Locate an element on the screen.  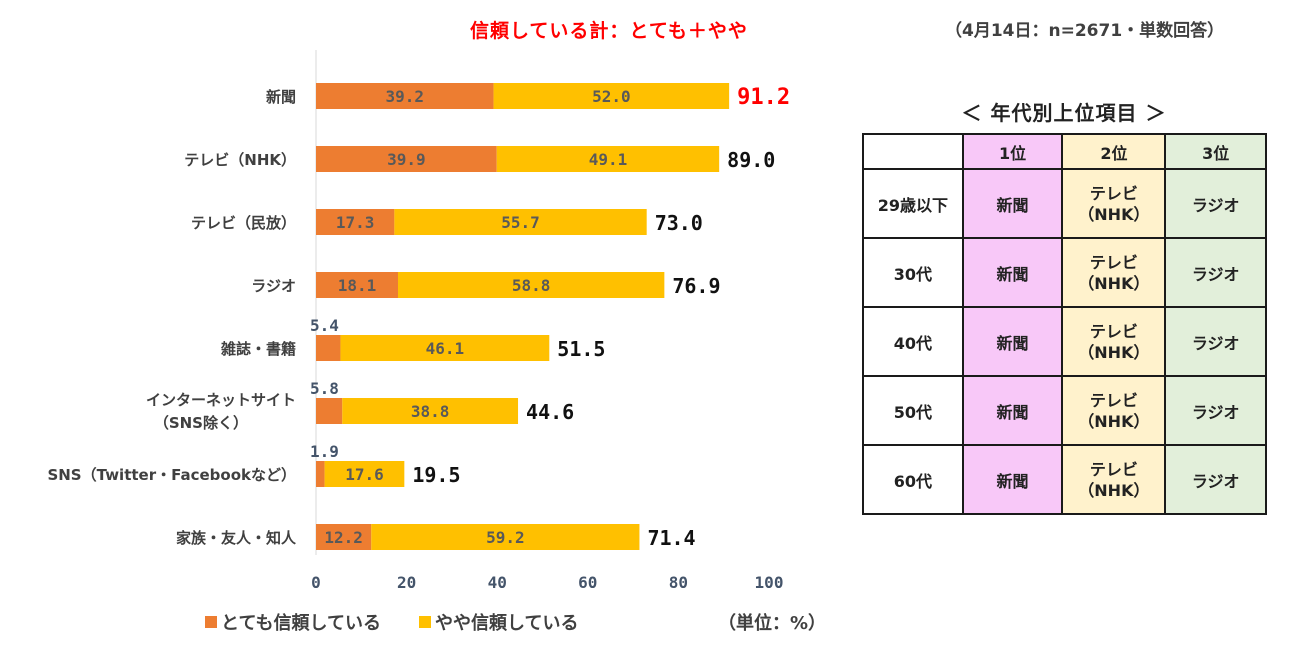
data-label-very: 18.1 is located at coordinates (357, 285).